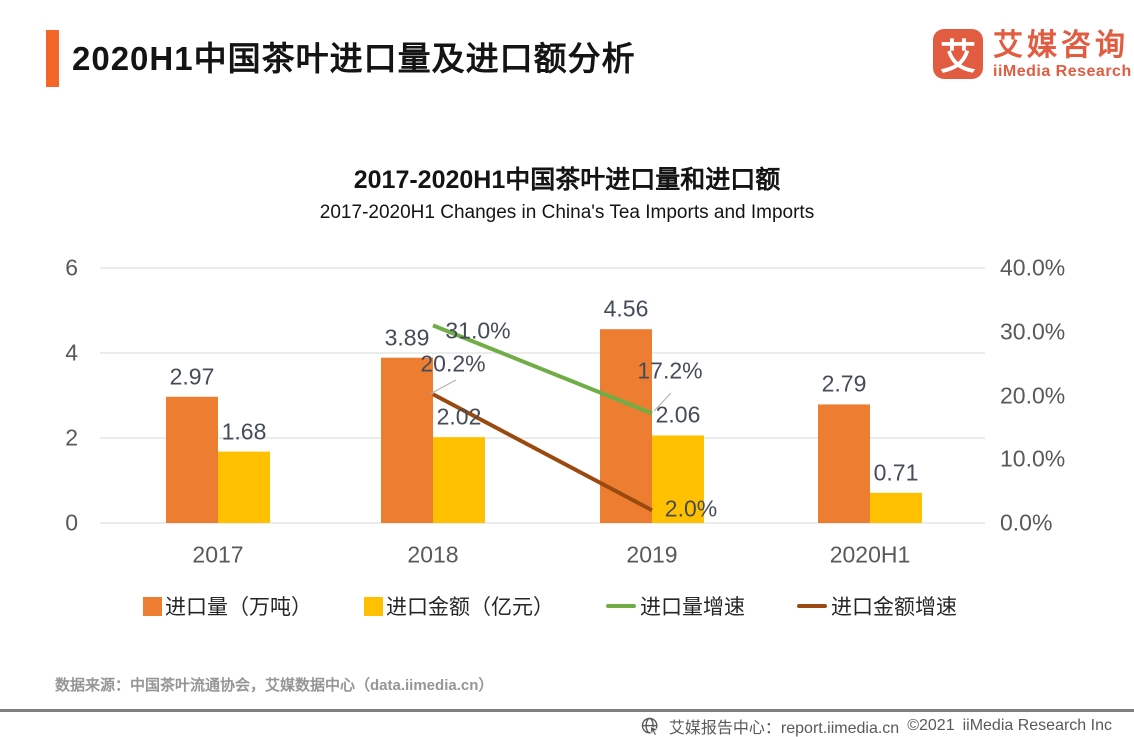 This screenshot has width=1134, height=737. What do you see at coordinates (626, 426) in the screenshot?
I see `bar-import-volume-2019` at bounding box center [626, 426].